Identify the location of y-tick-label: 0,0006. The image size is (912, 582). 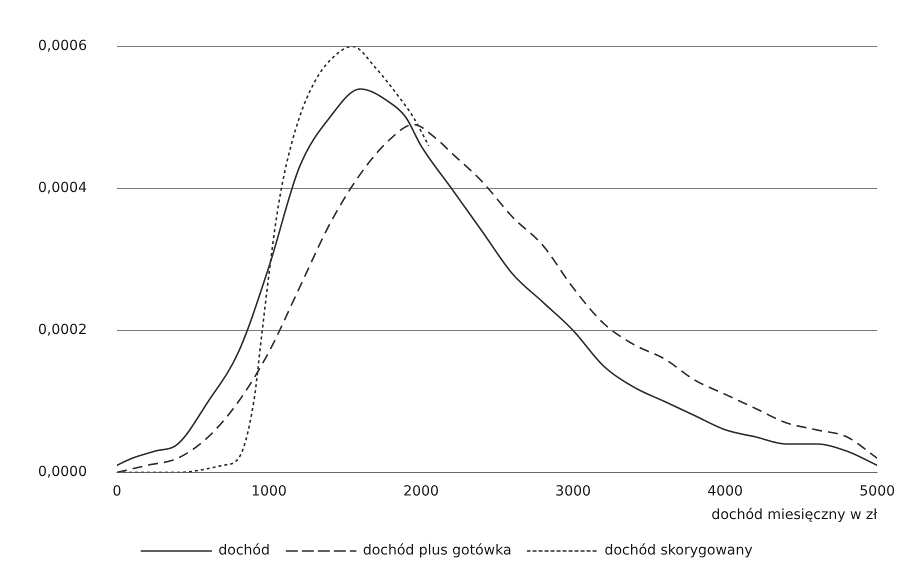
(63, 46).